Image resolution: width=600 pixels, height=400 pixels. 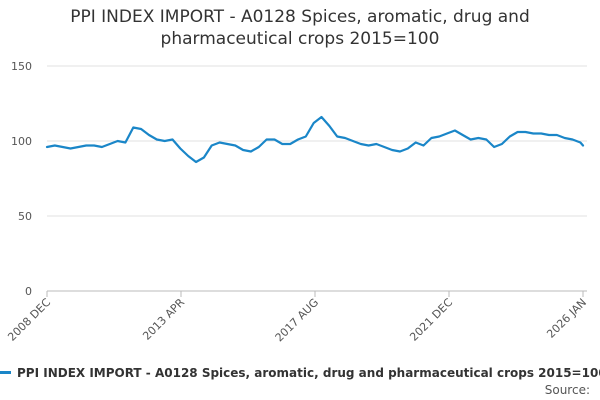 What do you see at coordinates (29, 320) in the screenshot?
I see `x-tick-label: 2008 DEC` at bounding box center [29, 320].